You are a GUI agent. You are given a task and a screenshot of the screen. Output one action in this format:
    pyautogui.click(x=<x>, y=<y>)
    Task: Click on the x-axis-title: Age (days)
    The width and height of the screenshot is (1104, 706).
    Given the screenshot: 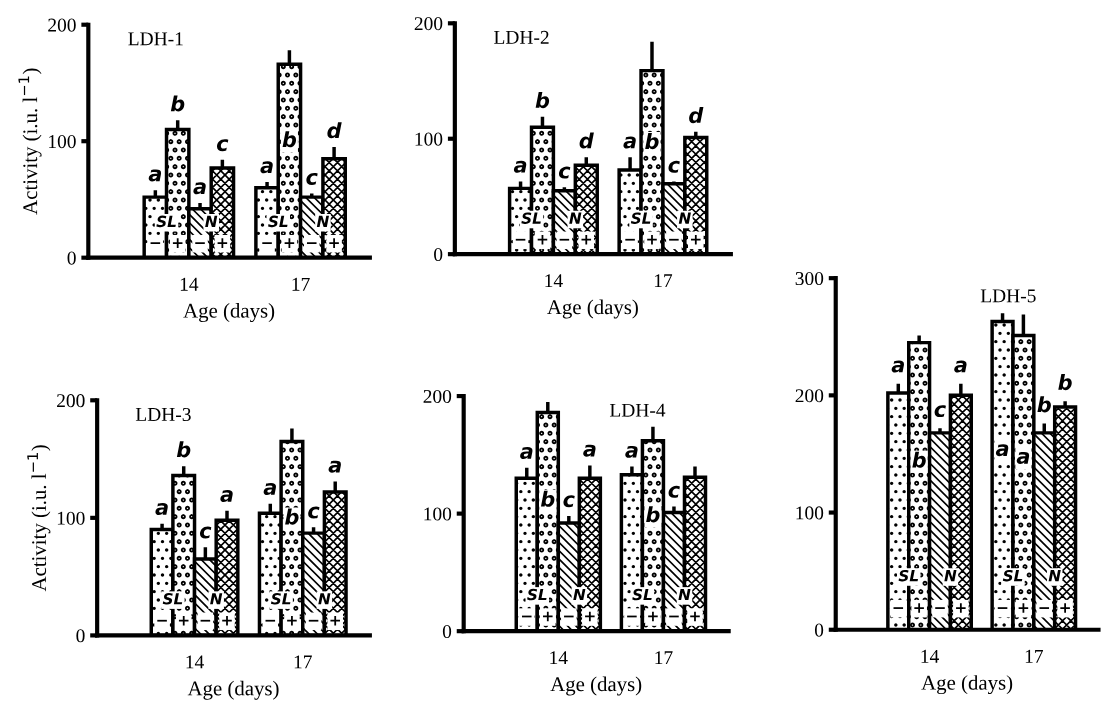 What is the action you would take?
    pyautogui.click(x=596, y=686)
    